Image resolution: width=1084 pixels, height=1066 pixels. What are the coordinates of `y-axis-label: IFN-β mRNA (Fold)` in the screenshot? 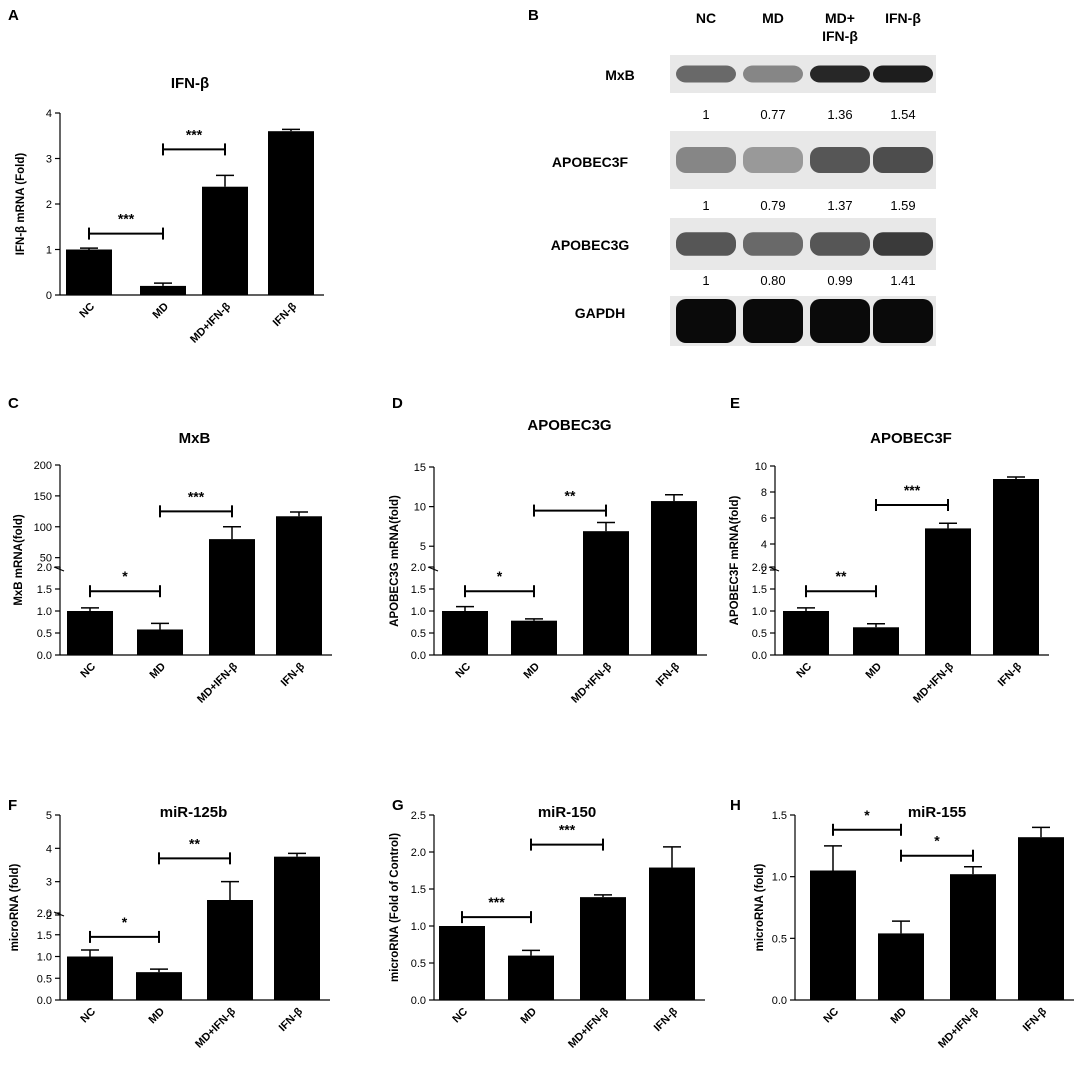 It's located at (21, 204).